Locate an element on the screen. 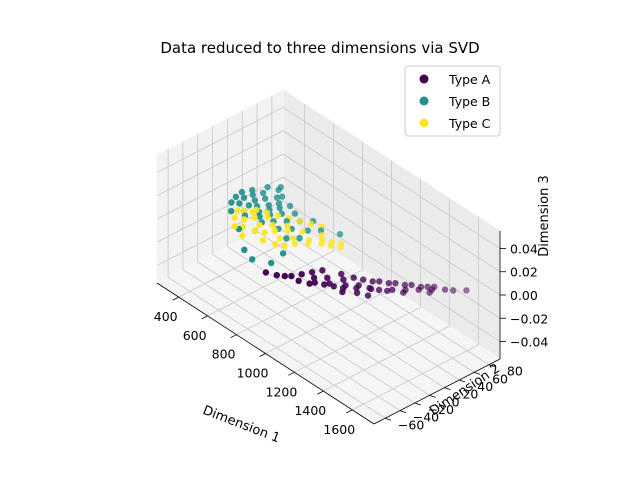  y-tick-label: 80 is located at coordinates (515, 371).